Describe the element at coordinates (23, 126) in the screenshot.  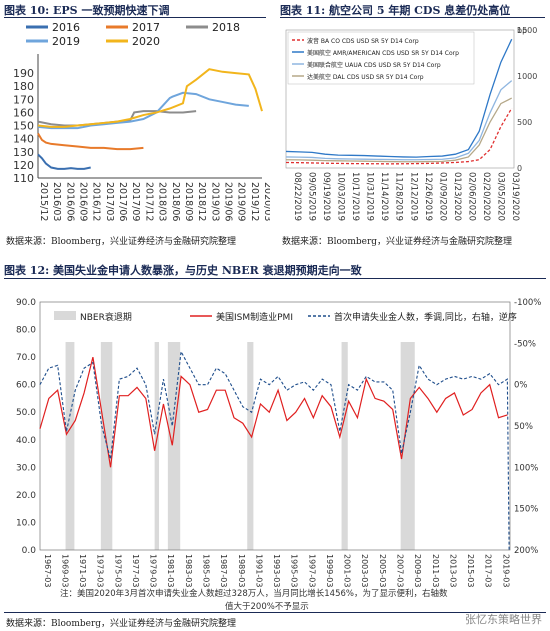
I see `y-tick-label-4: 150` at that location.